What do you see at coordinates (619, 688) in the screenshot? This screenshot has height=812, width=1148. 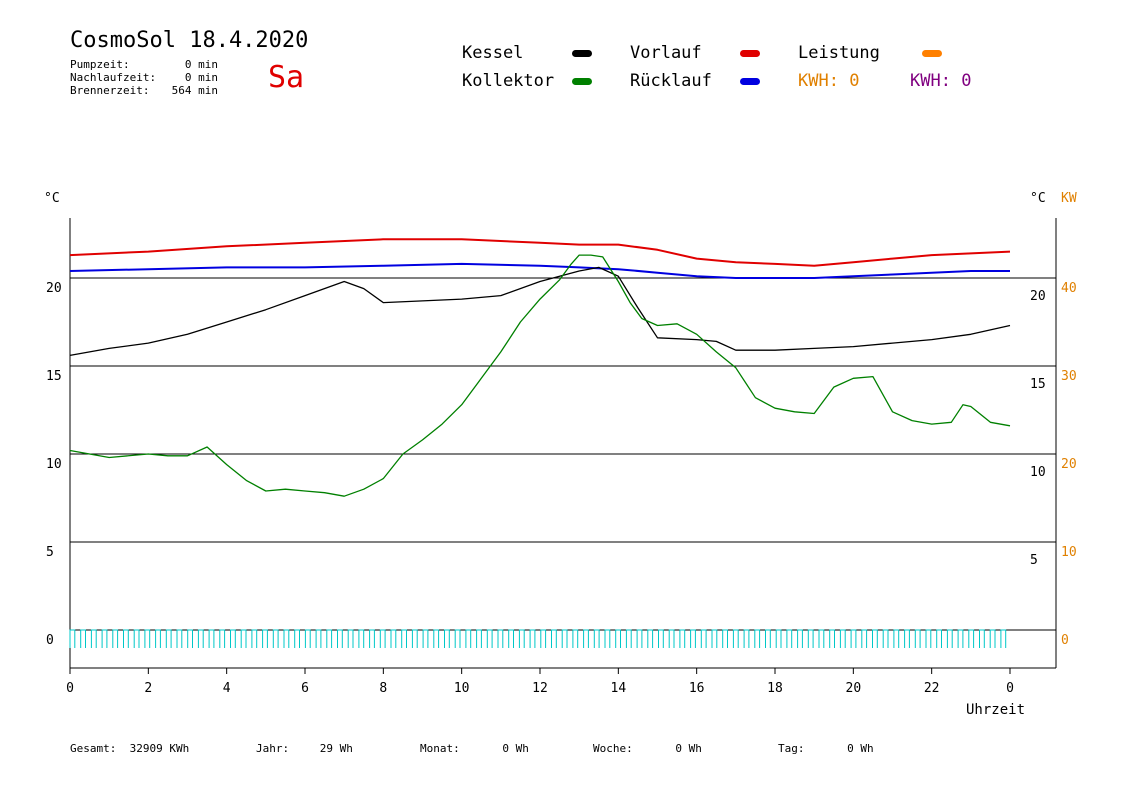 I see `x-tick-label-7: 14` at bounding box center [619, 688].